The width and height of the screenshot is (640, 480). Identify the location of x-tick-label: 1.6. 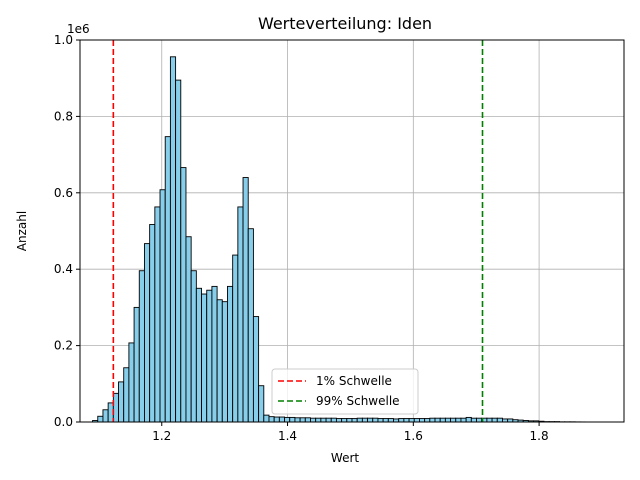
(413, 436).